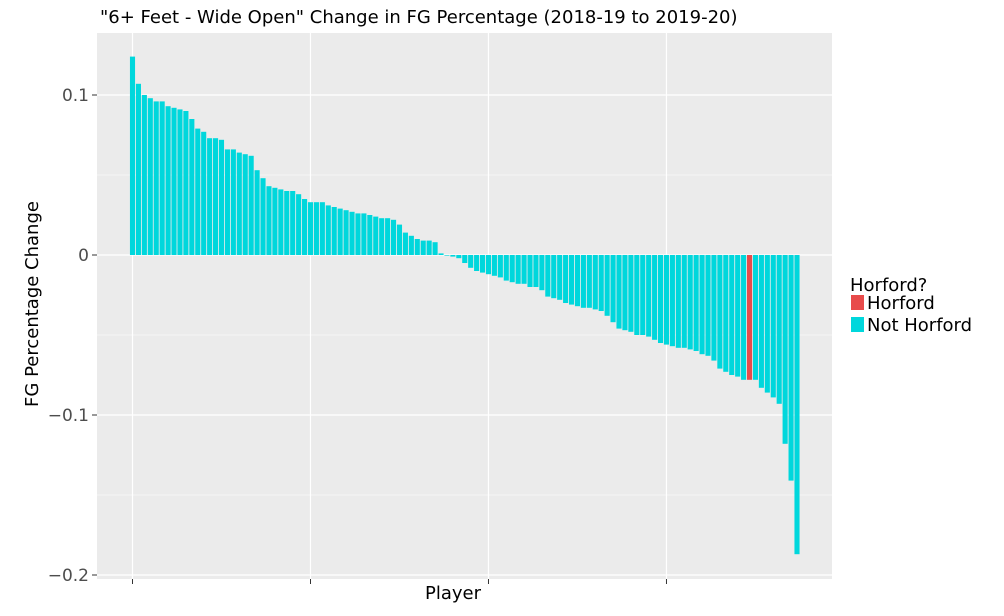  I want to click on legend-swatch-not-horford, so click(857, 324).